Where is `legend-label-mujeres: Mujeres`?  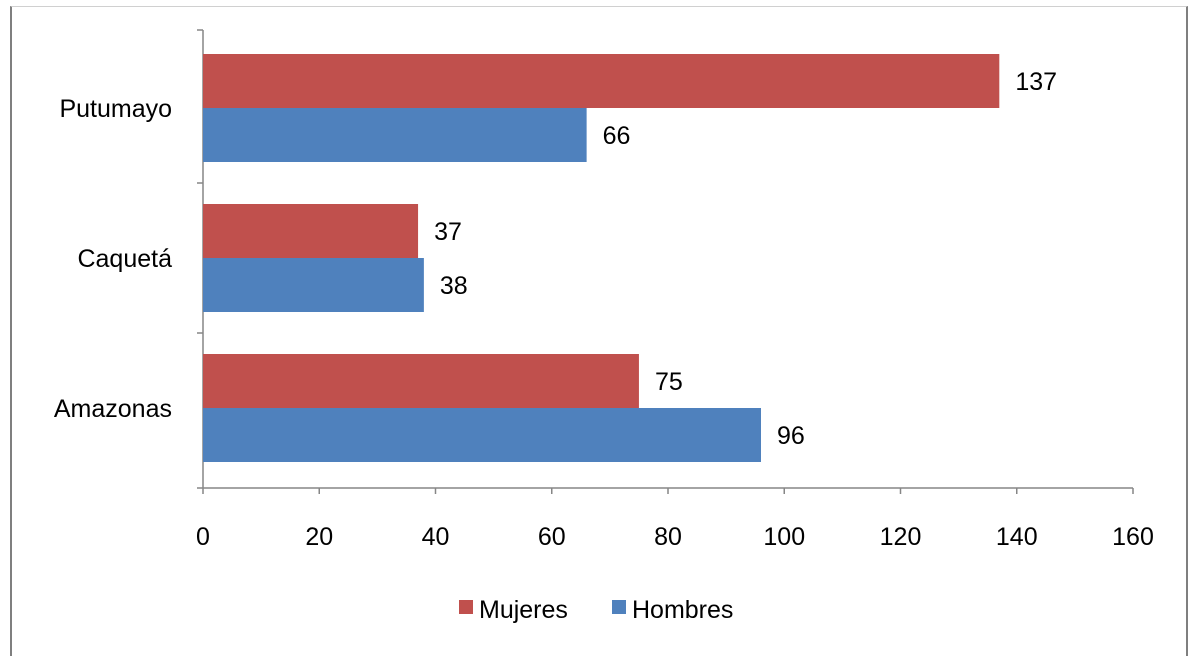 legend-label-mujeres: Mujeres is located at coordinates (523, 610).